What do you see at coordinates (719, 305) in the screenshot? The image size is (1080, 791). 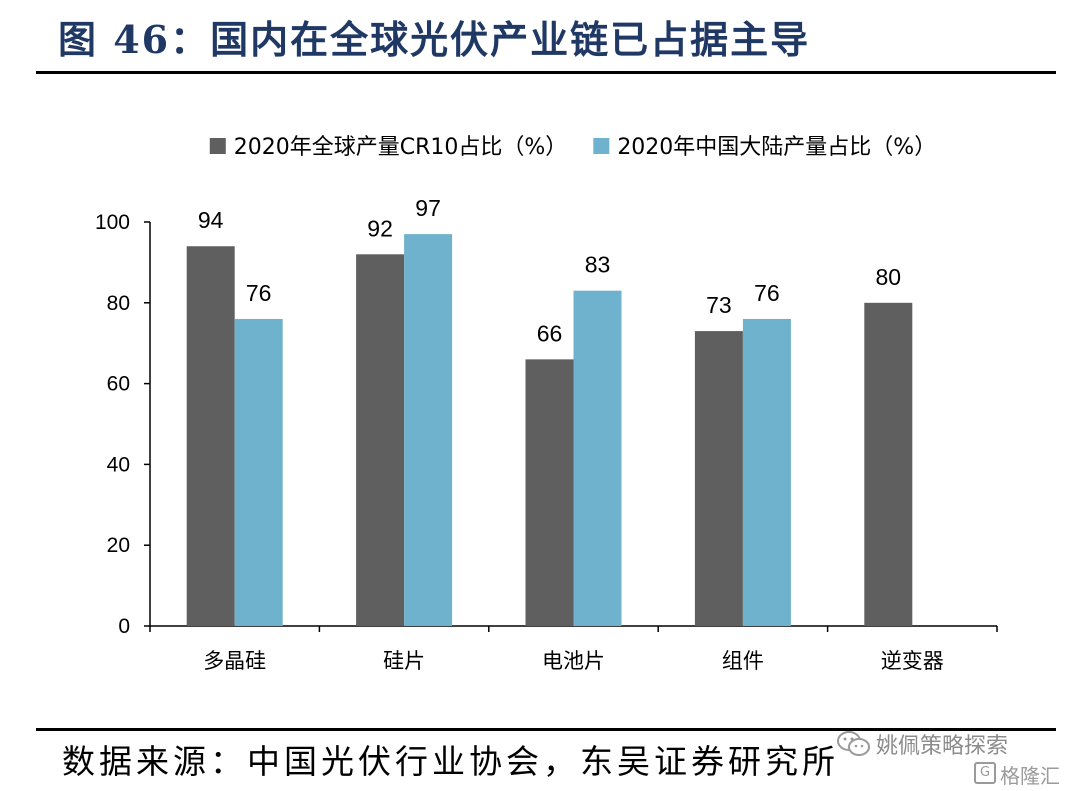 I see `bar-value-label: 73` at bounding box center [719, 305].